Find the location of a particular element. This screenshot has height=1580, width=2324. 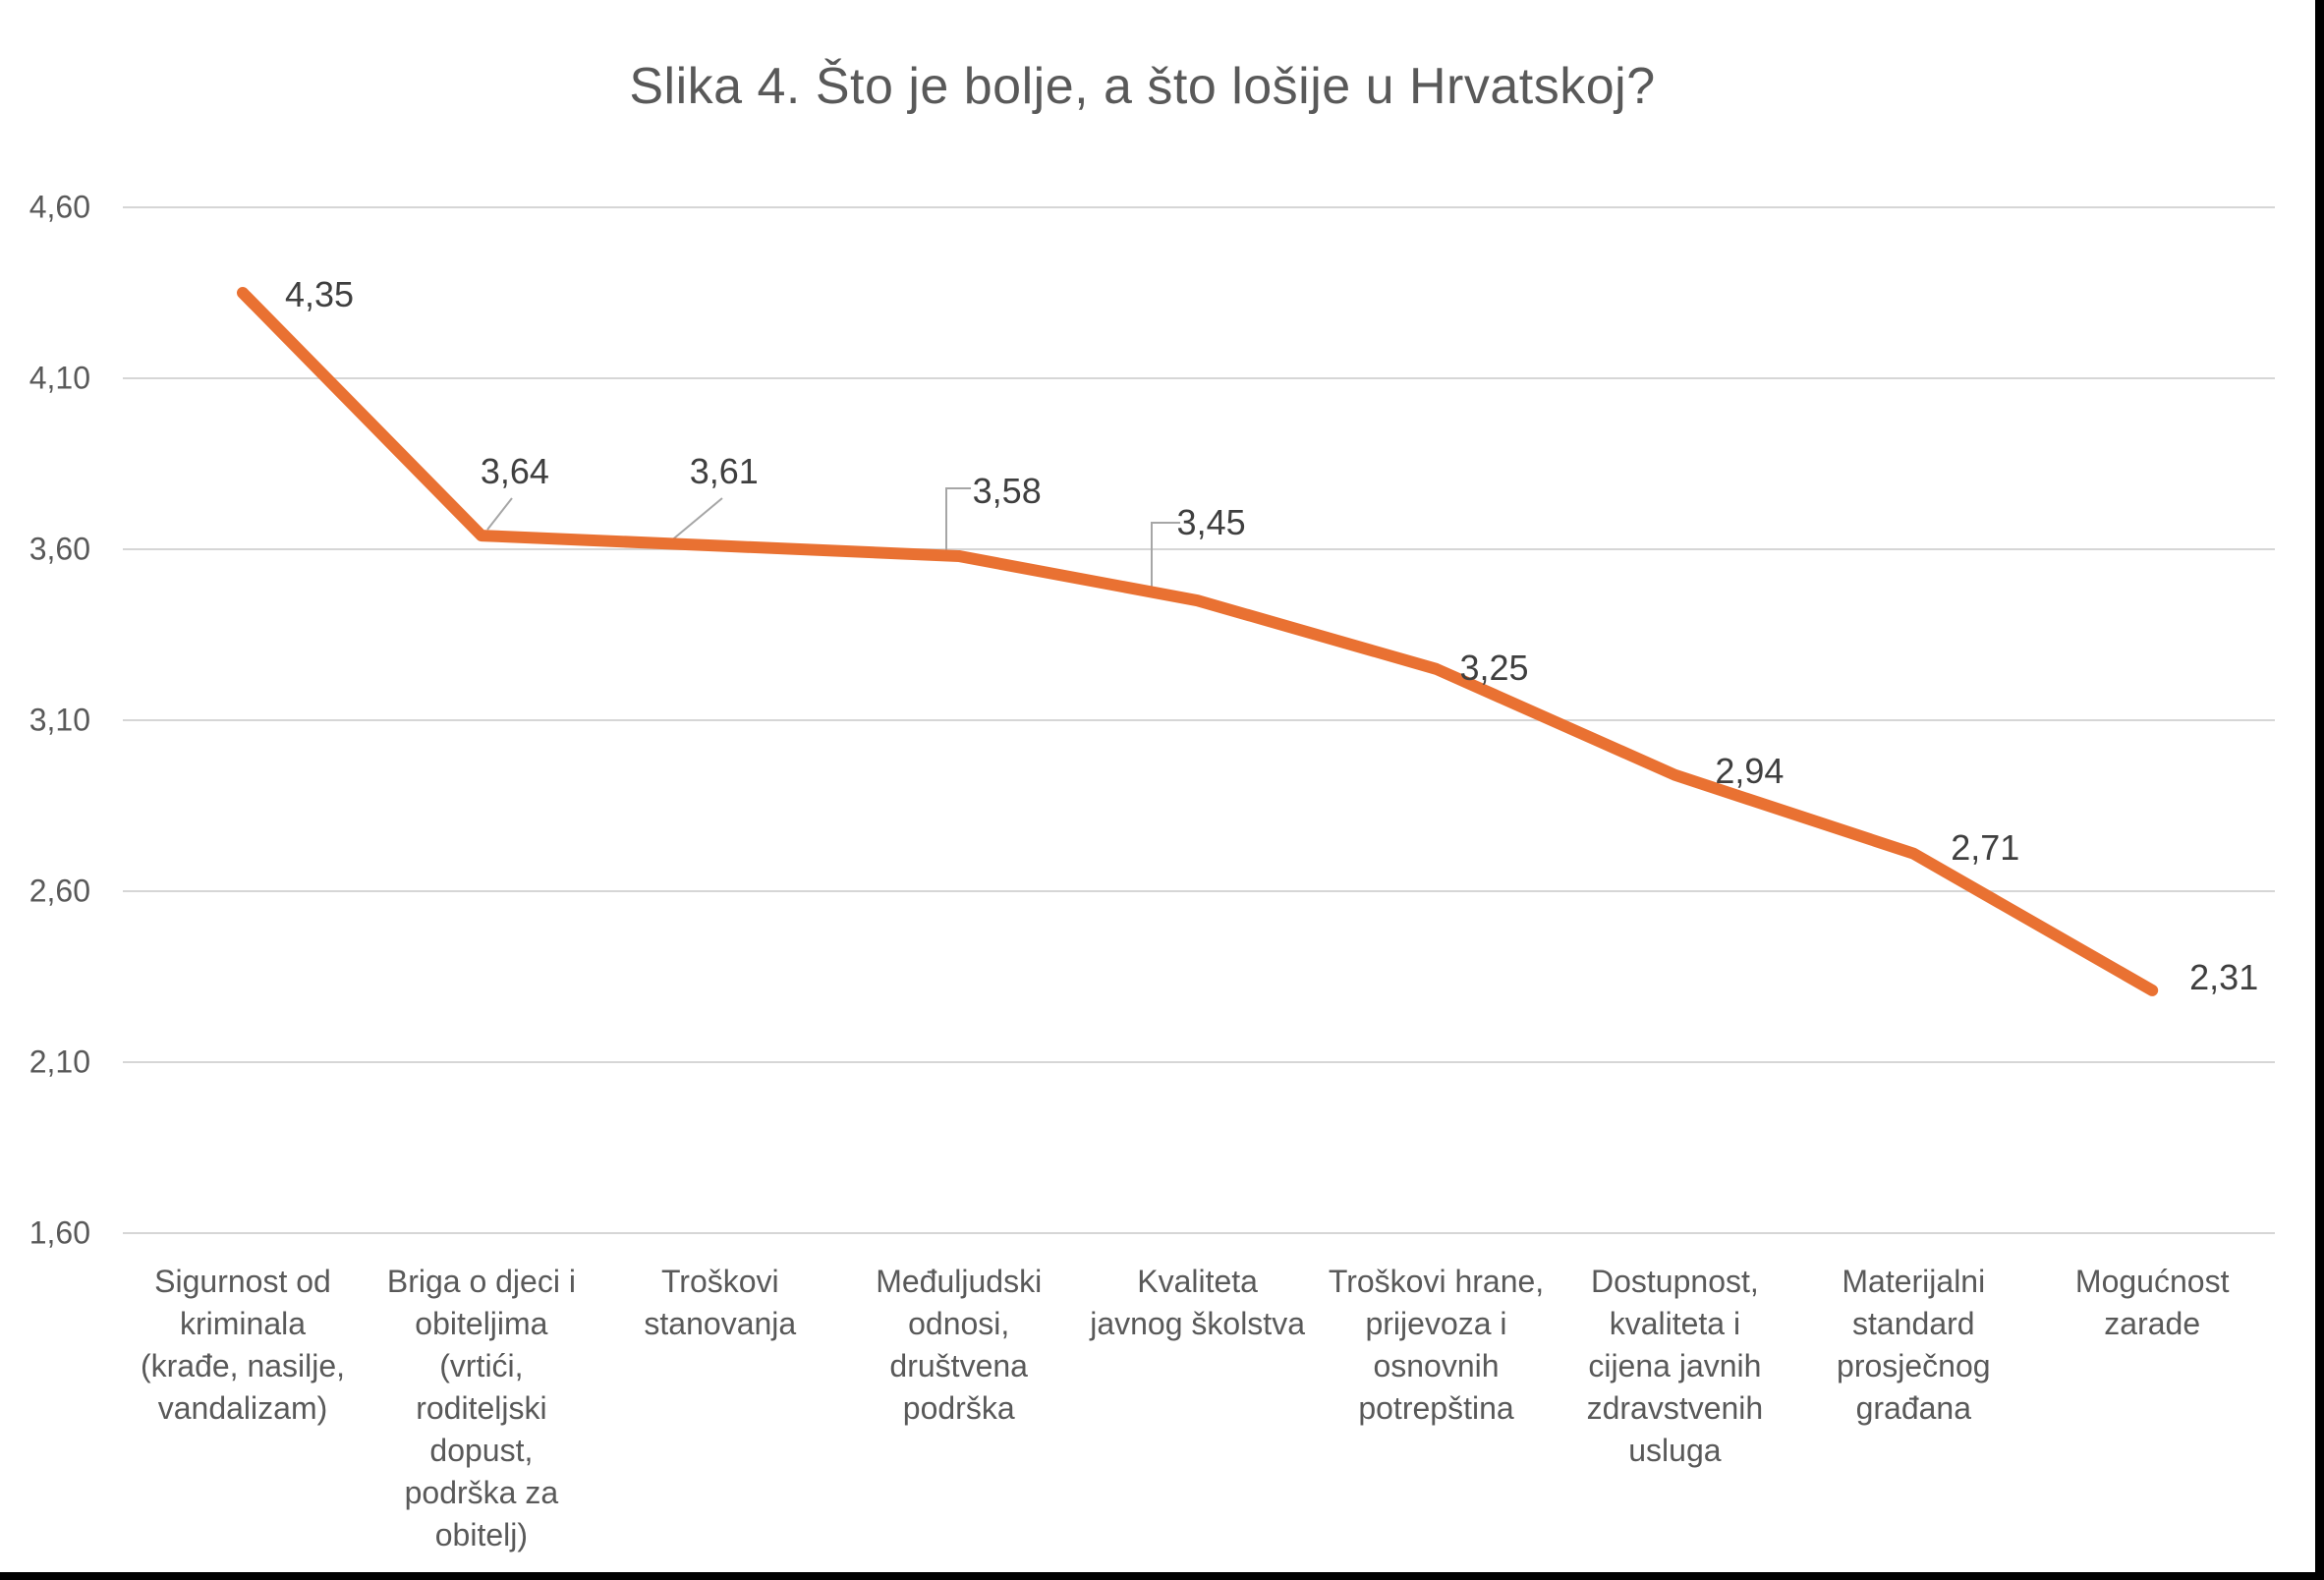

x-axis-category-label: Troškovi stanovanja is located at coordinates (720, 1302).